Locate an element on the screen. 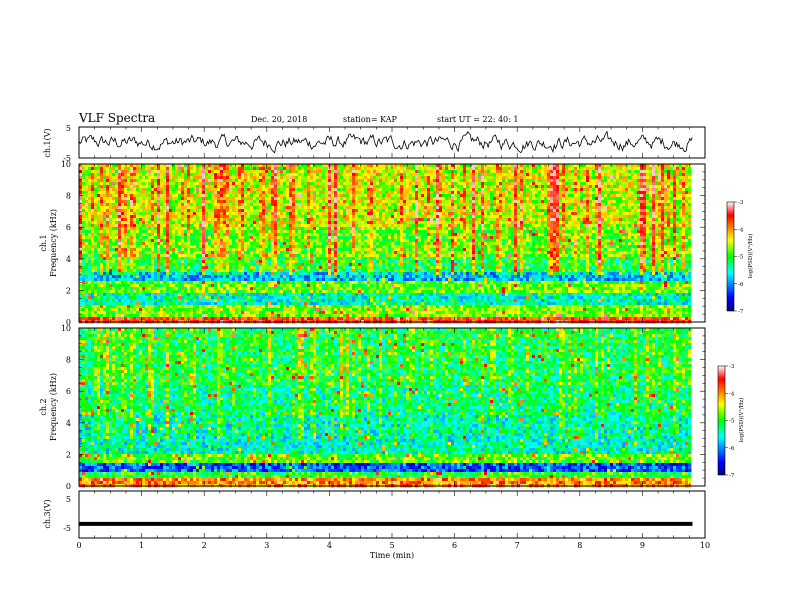 This screenshot has width=792, height=612. ch1-colorbar-ticks: -3 -4 -5 -6 -7 is located at coordinates (739, 257).